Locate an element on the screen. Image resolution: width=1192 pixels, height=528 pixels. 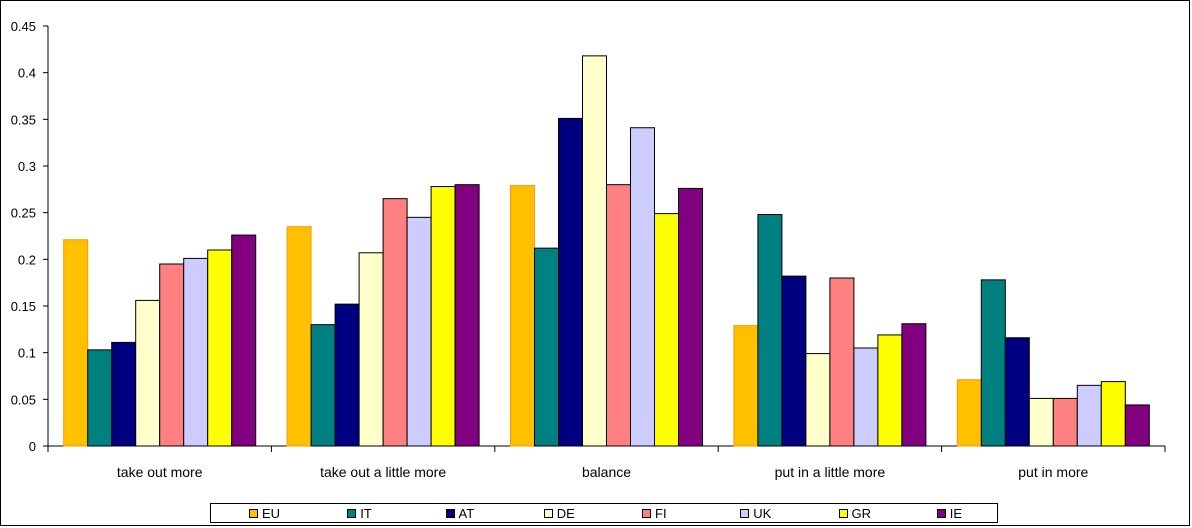
legend-label: GR is located at coordinates (861, 513).